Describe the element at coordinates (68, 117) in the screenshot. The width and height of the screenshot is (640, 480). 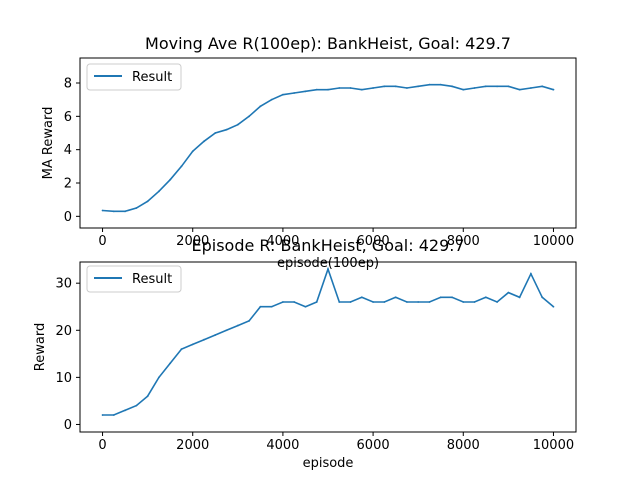
I see `y-tick-label: 6` at that location.